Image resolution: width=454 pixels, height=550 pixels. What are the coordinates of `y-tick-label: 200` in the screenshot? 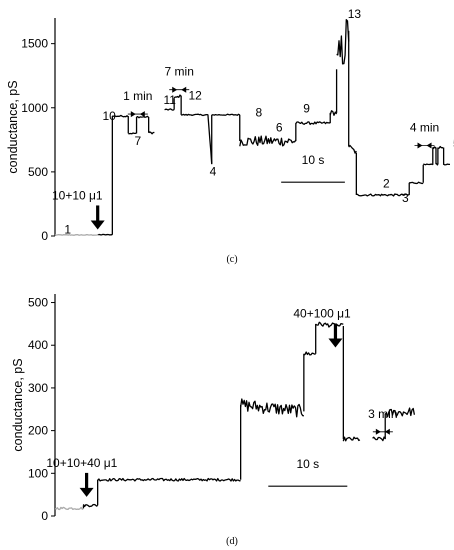 It's located at (38, 431).